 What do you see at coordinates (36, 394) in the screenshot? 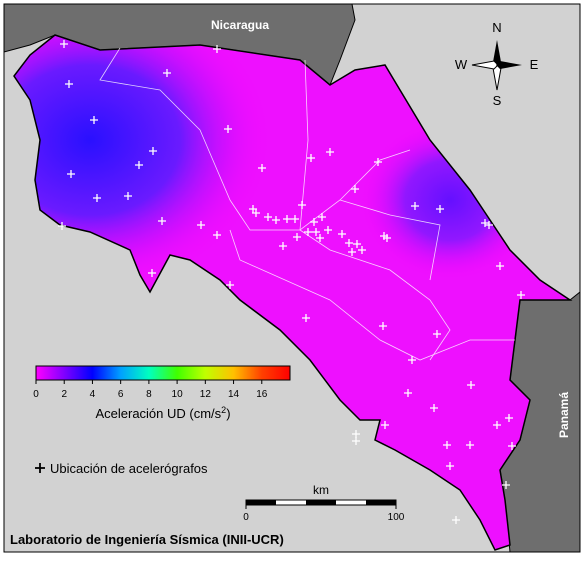
I see `colorbar-tick-label: 0` at bounding box center [36, 394].